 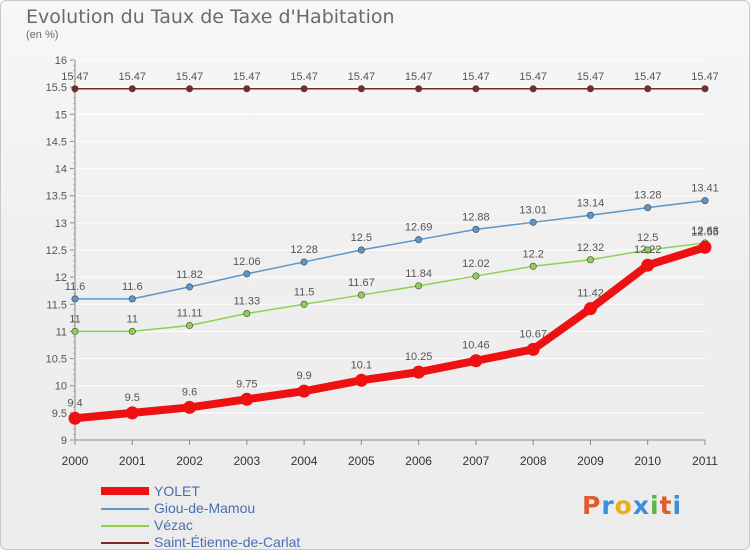 I want to click on data-label-vezac: 12.63, so click(x=705, y=231).